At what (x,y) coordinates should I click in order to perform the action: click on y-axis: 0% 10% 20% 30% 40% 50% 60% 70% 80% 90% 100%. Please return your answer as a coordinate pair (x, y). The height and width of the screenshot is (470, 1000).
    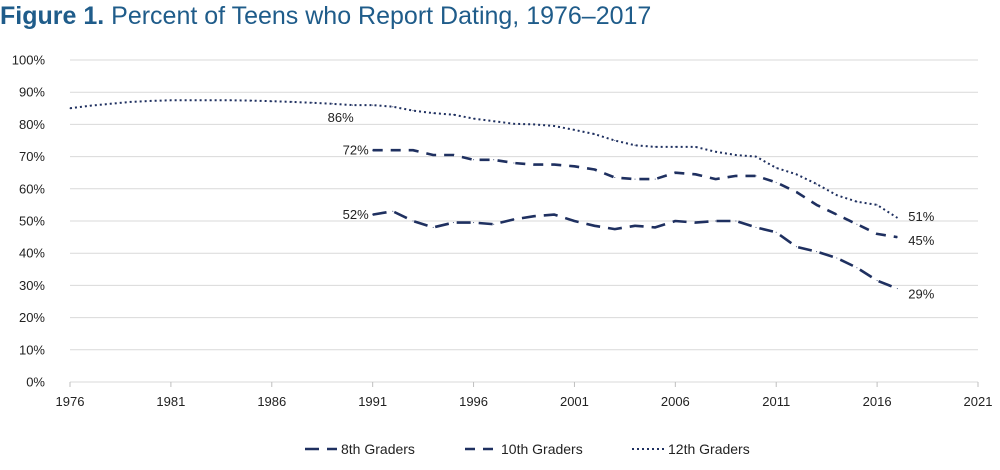
    Looking at the image, I should click on (29, 221).